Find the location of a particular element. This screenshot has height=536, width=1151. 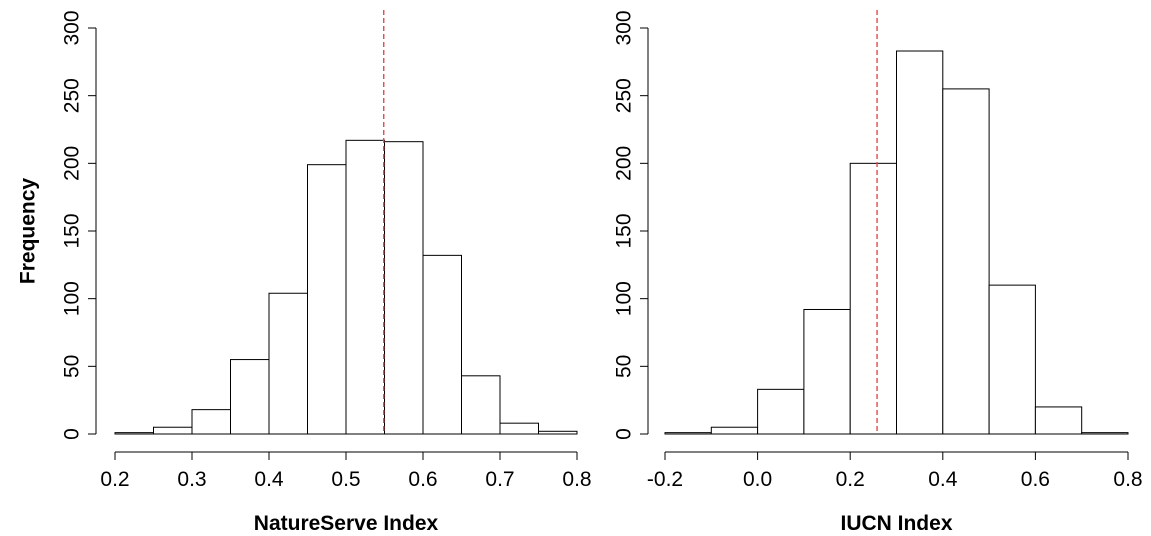

natureserve-x-tick-label-2: 0.4 is located at coordinates (269, 479).